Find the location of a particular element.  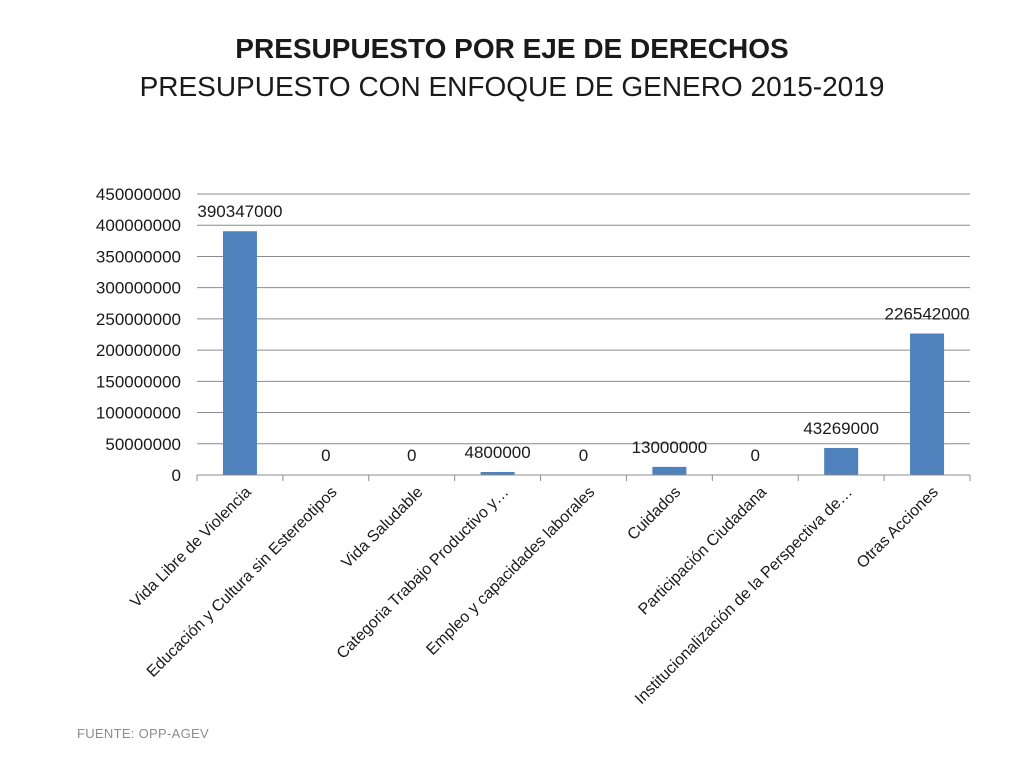

chart-title: PRESUPUESTO POR EJE DE DERECHOS is located at coordinates (512, 48).